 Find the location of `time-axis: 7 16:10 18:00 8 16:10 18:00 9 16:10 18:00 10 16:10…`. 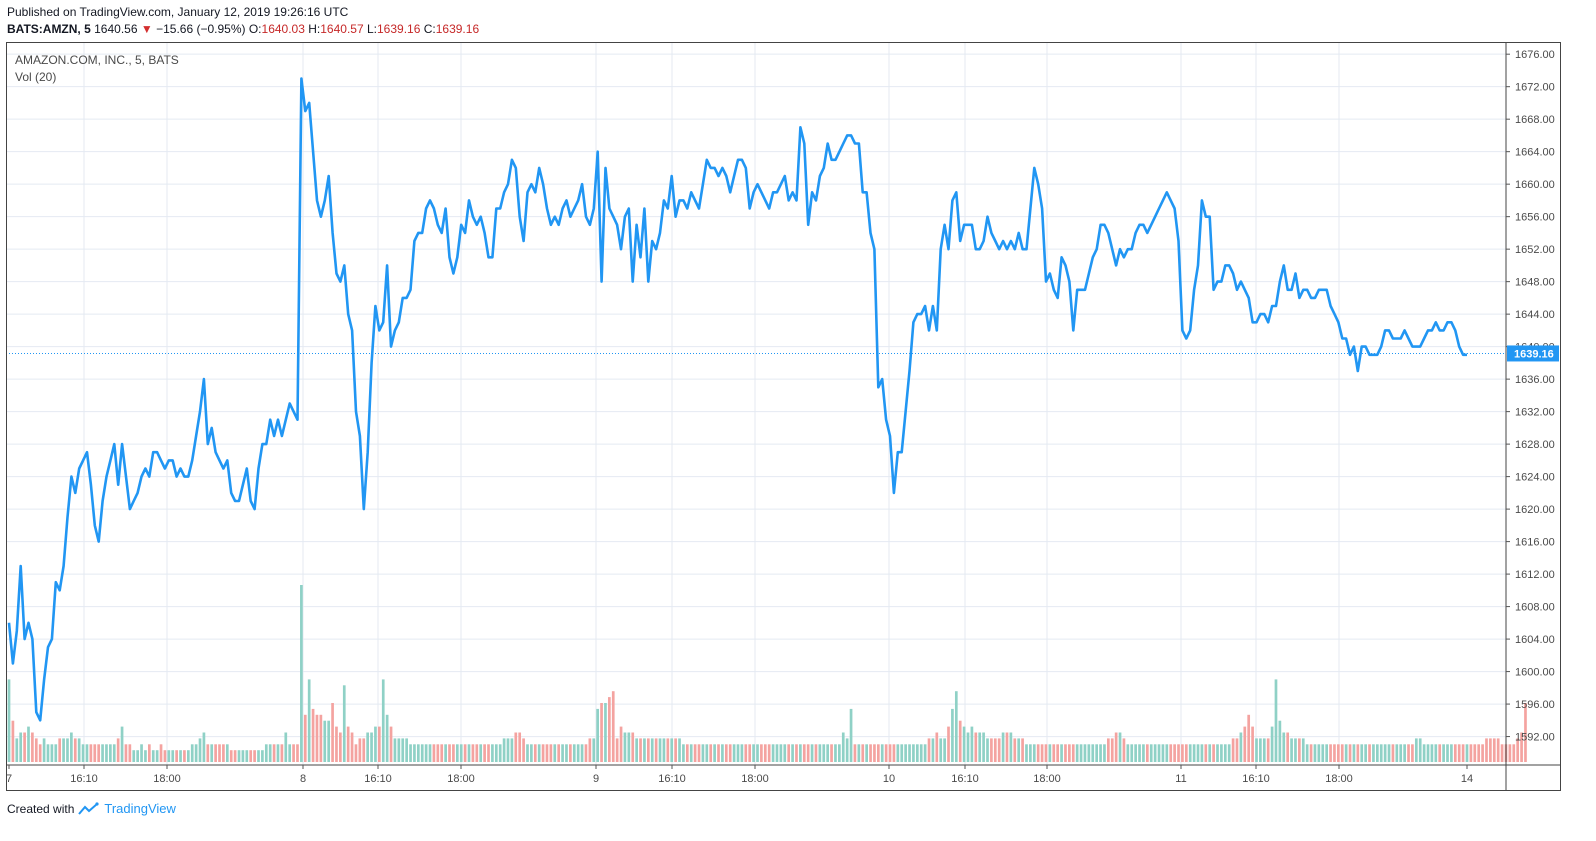

time-axis: 7 16:10 18:00 8 16:10 18:00 9 16:10 18:00 10 16:10… is located at coordinates (739, 775).